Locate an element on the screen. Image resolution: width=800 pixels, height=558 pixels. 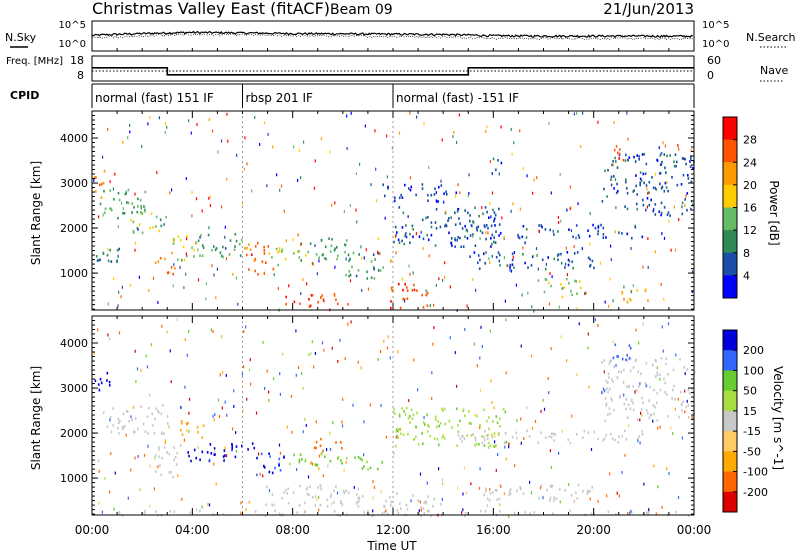
nsearch-tick-top: 10^5 is located at coordinates (715, 25).